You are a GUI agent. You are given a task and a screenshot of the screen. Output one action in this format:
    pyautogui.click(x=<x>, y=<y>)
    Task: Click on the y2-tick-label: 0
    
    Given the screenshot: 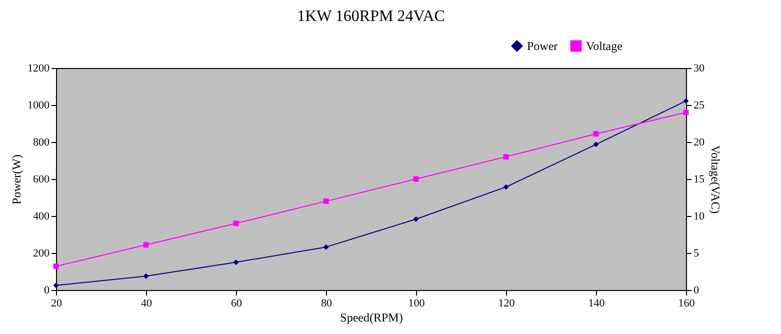 What is the action you would take?
    pyautogui.click(x=697, y=290)
    